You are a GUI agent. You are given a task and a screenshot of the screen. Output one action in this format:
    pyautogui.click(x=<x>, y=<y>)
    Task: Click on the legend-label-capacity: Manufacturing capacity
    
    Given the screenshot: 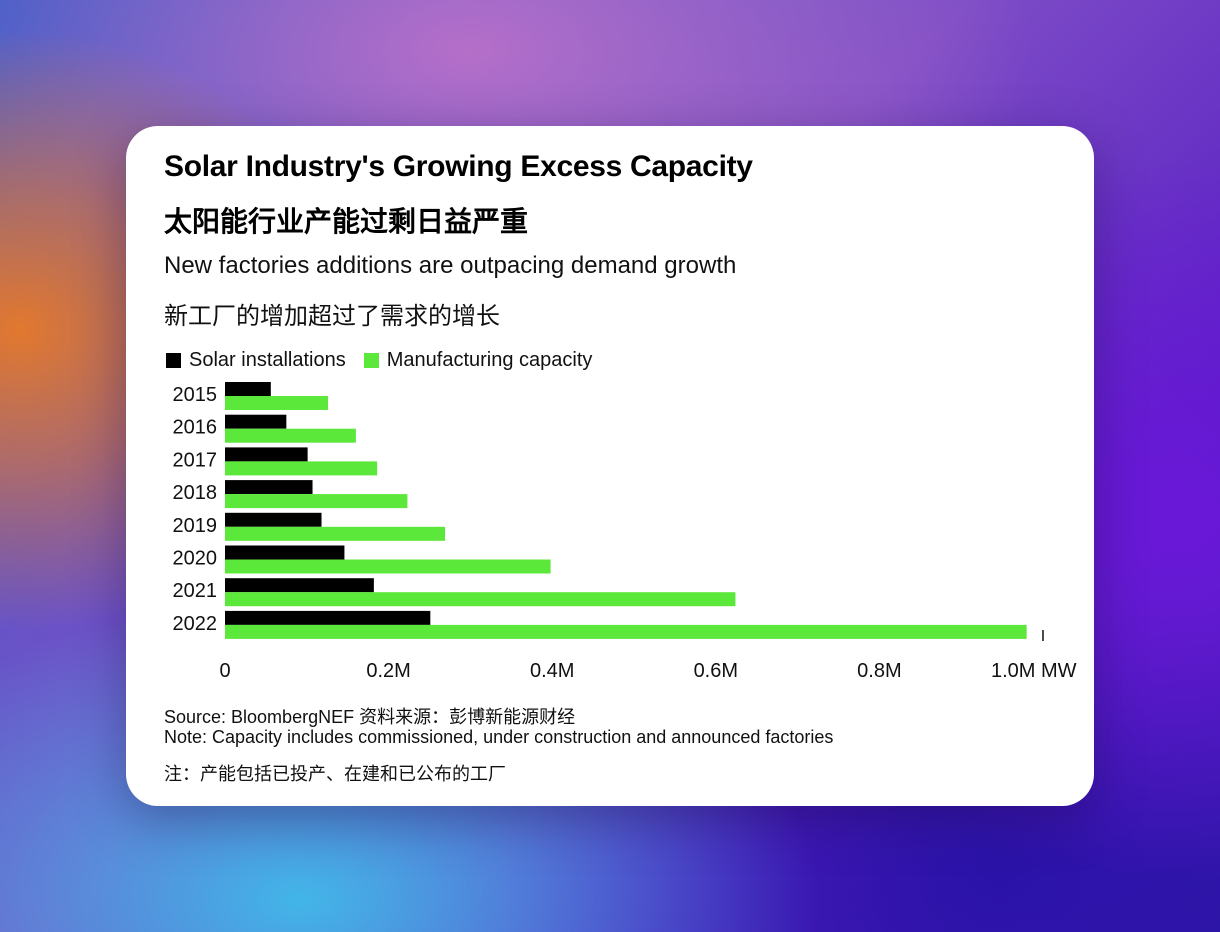 What is the action you would take?
    pyautogui.click(x=489, y=360)
    